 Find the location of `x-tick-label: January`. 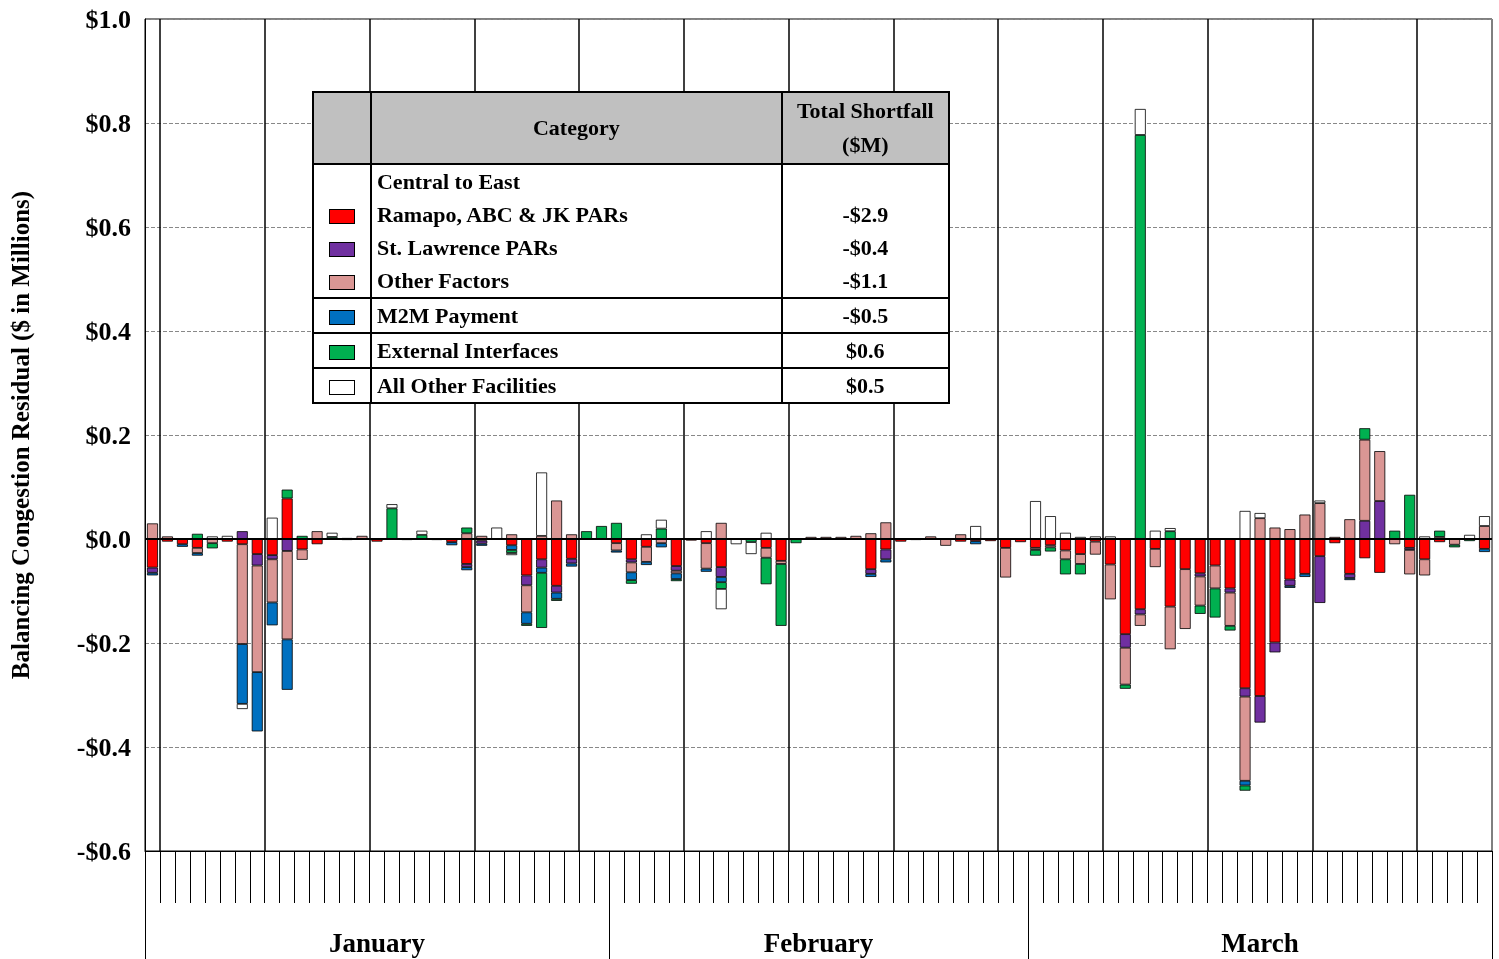

x-tick-label: January is located at coordinates (377, 942).